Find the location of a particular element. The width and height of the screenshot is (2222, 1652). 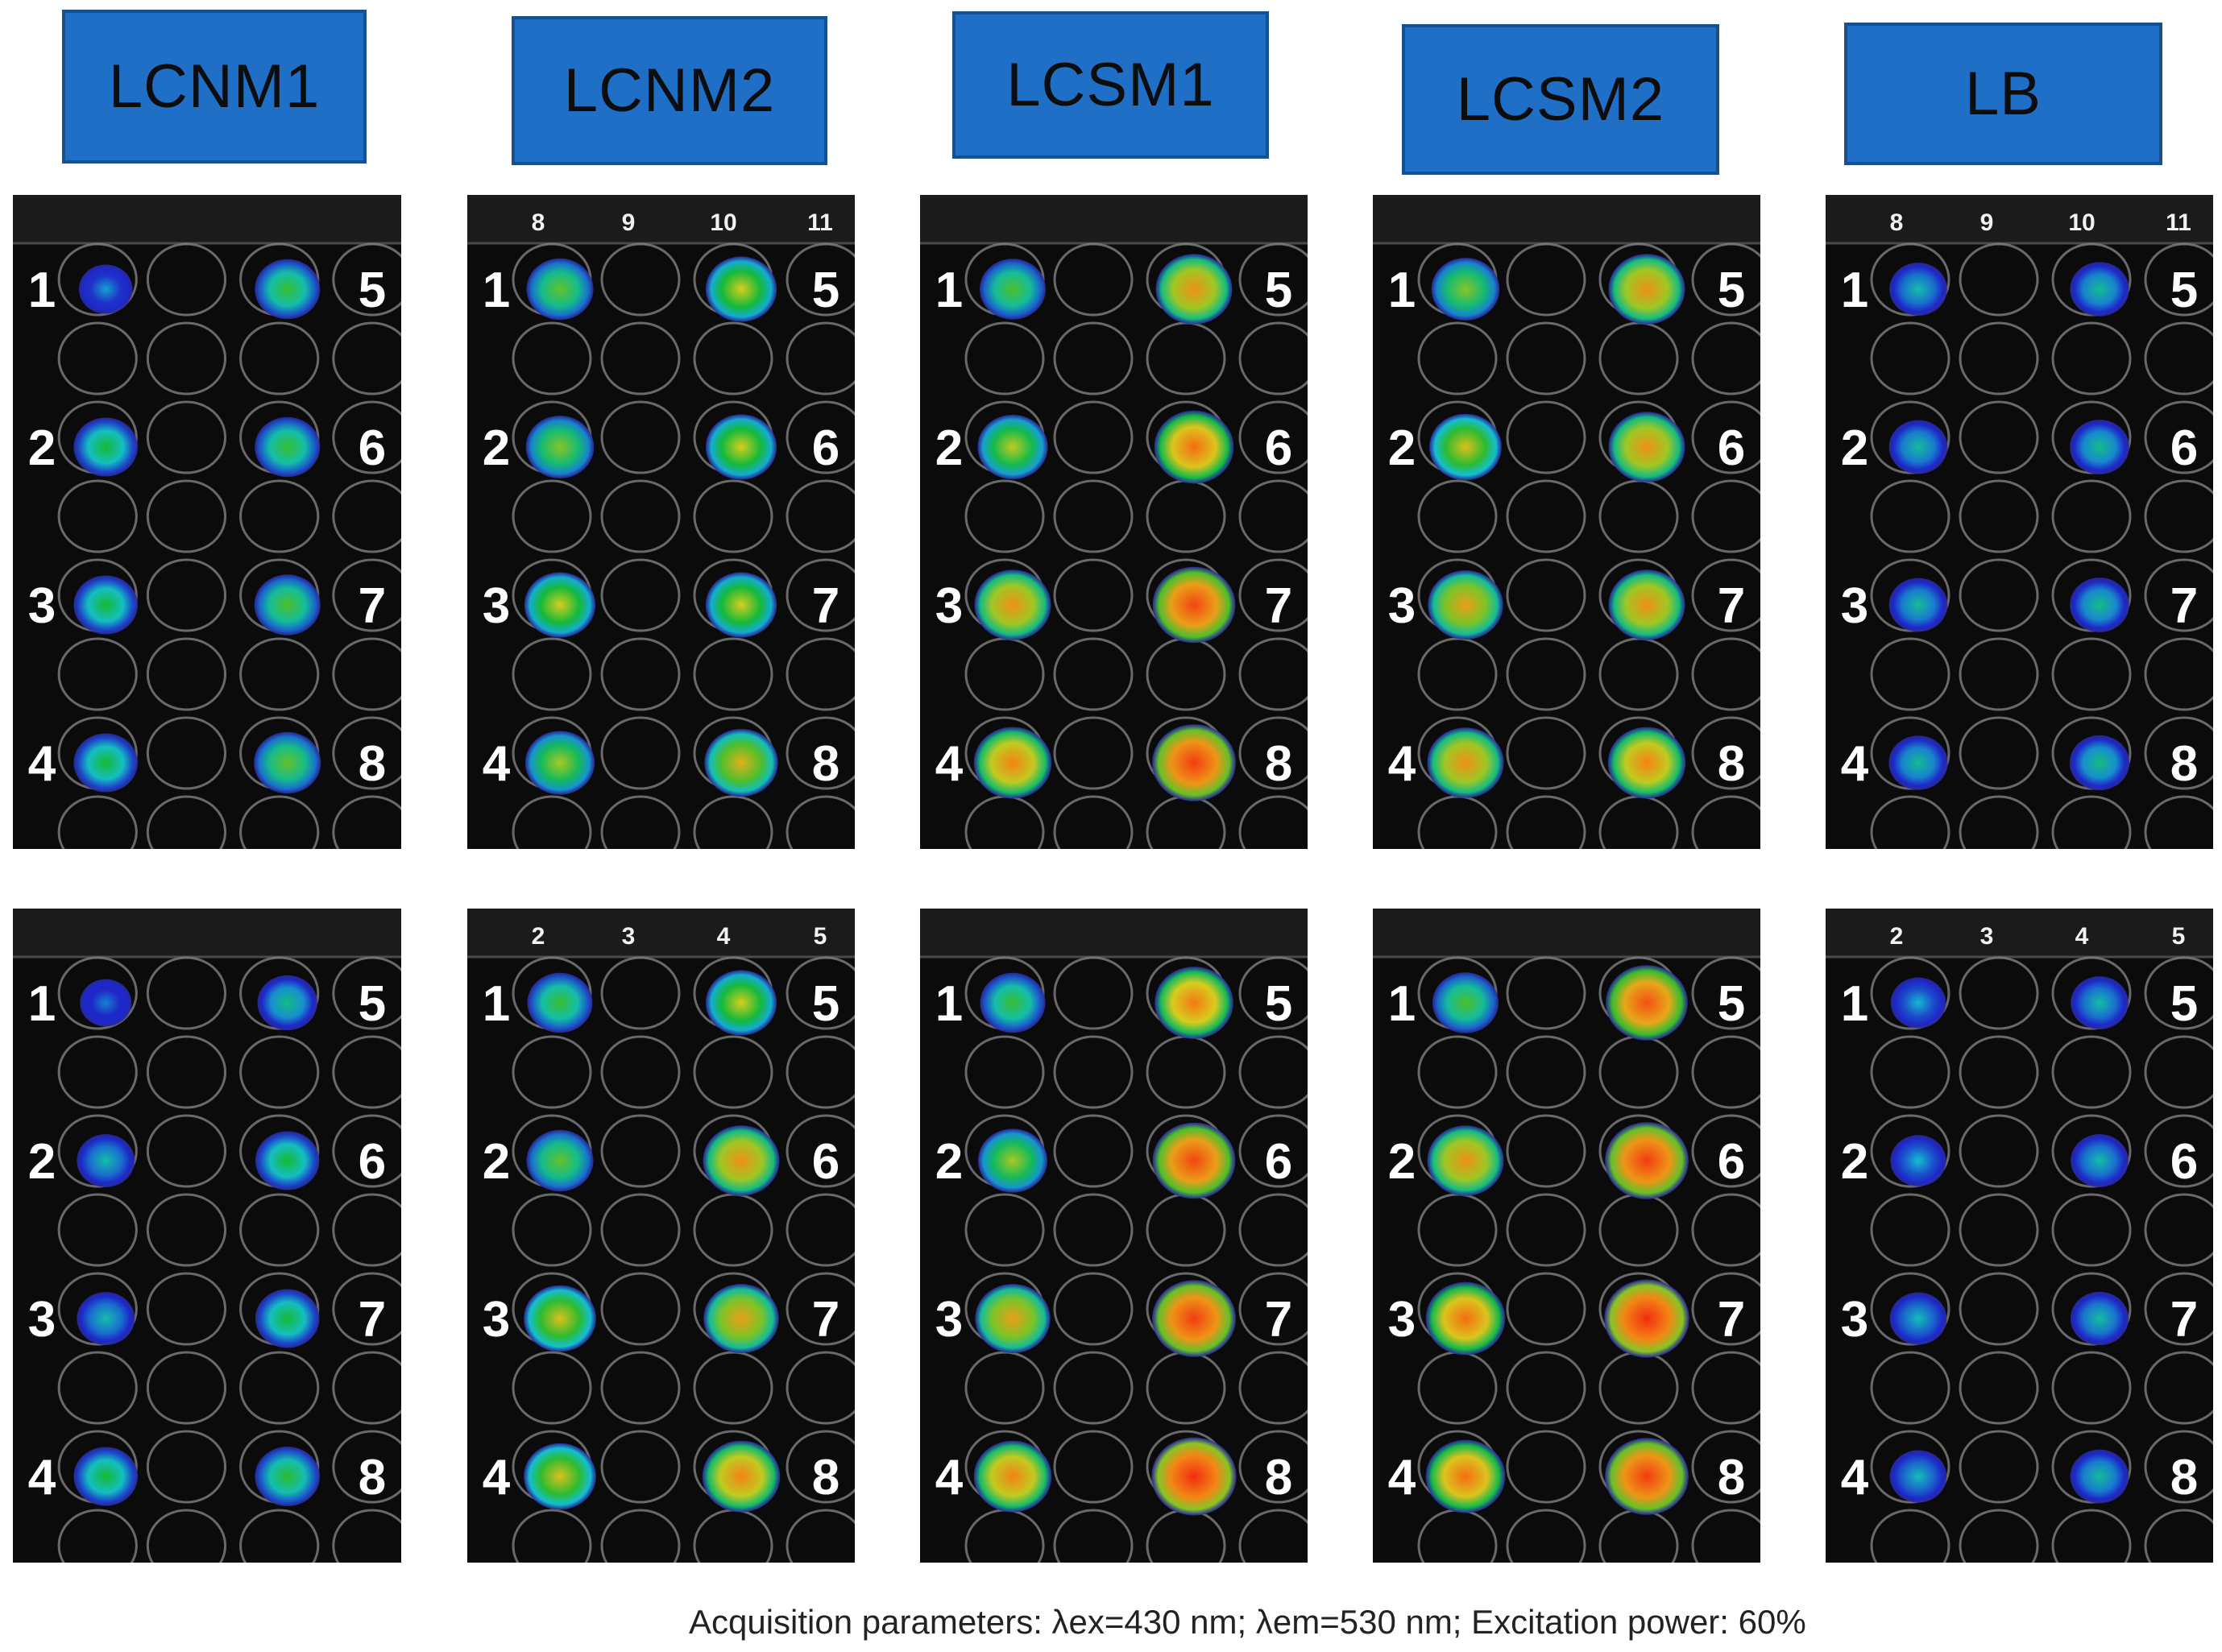

group-header-lcnm2: LCNM2 is located at coordinates (669, 90).